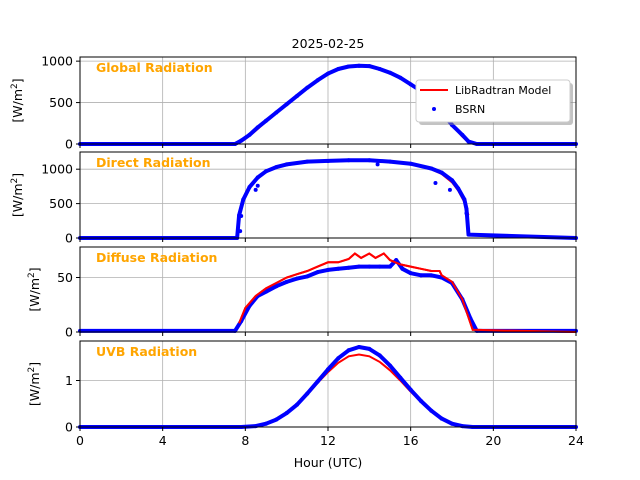  Describe the element at coordinates (163, 440) in the screenshot. I see `x-tick-label: 4` at that location.